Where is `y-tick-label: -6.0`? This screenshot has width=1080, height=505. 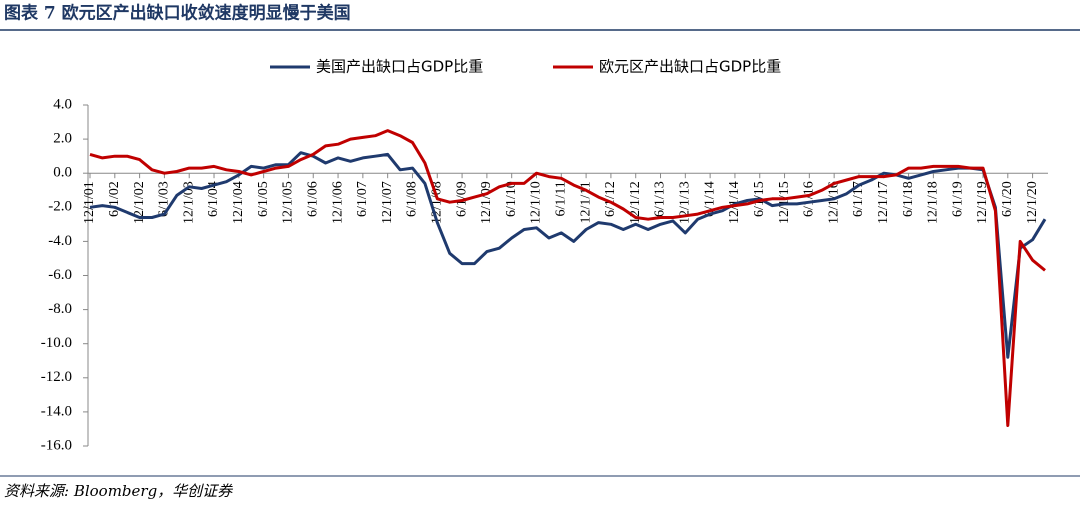
y-tick-label: -6.0 is located at coordinates (60, 275).